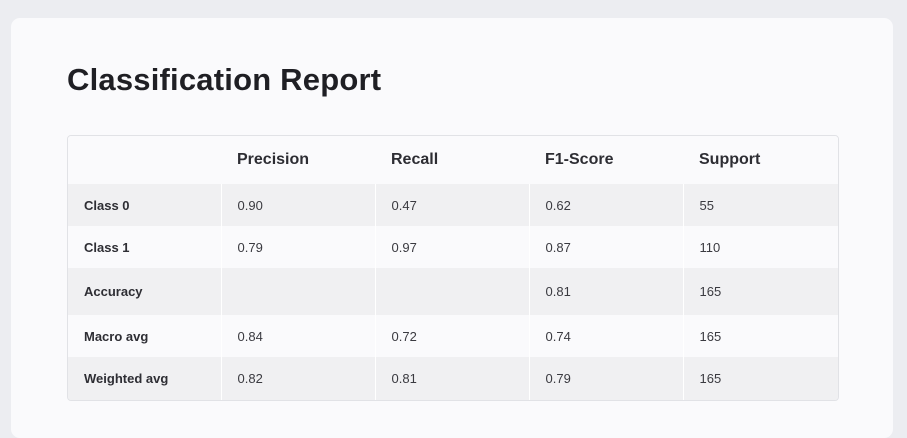  What do you see at coordinates (224, 79) in the screenshot?
I see `page-title: Classification Report` at bounding box center [224, 79].